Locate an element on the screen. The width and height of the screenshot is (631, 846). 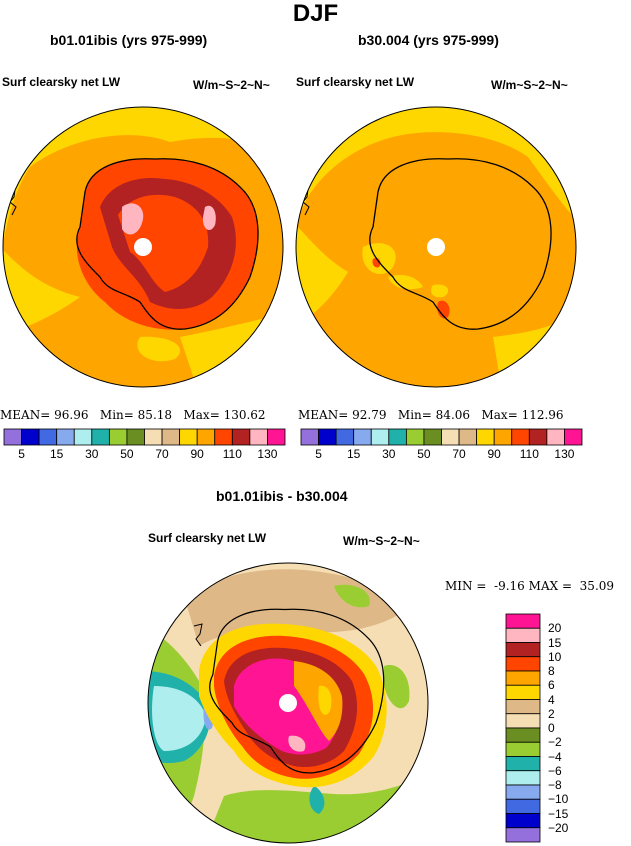
panel-1-colorbar is located at coordinates (144, 437).